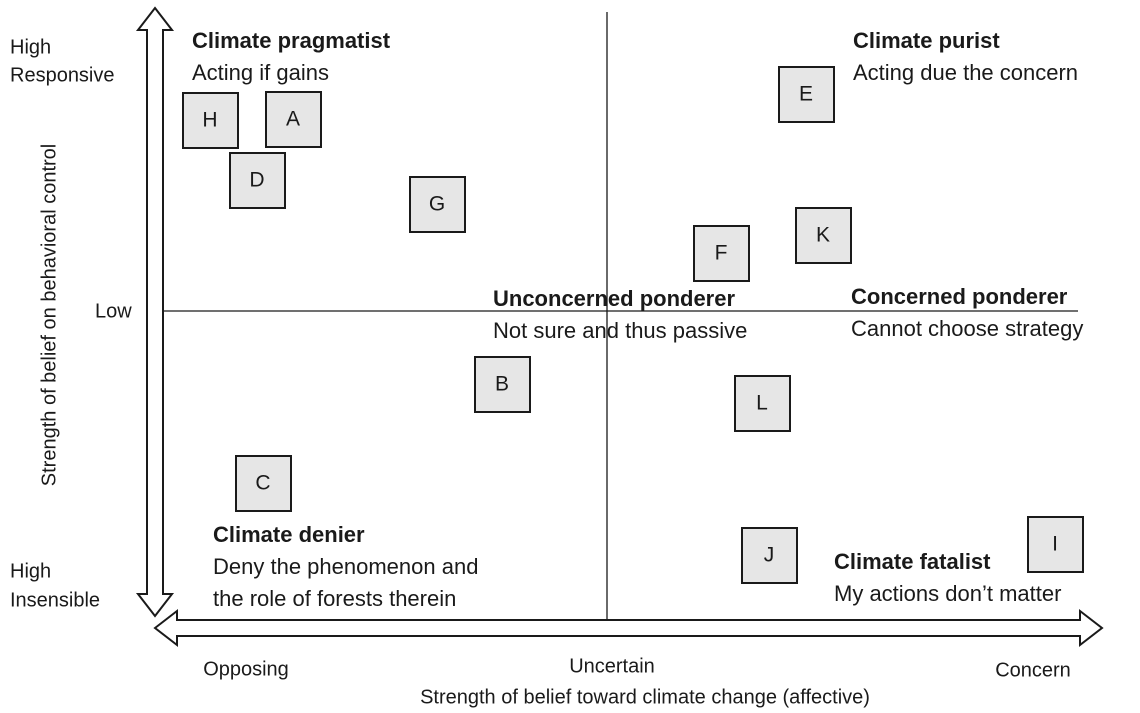 The image size is (1140, 713). What do you see at coordinates (62, 75) in the screenshot?
I see `y-top-label: Responsive` at bounding box center [62, 75].